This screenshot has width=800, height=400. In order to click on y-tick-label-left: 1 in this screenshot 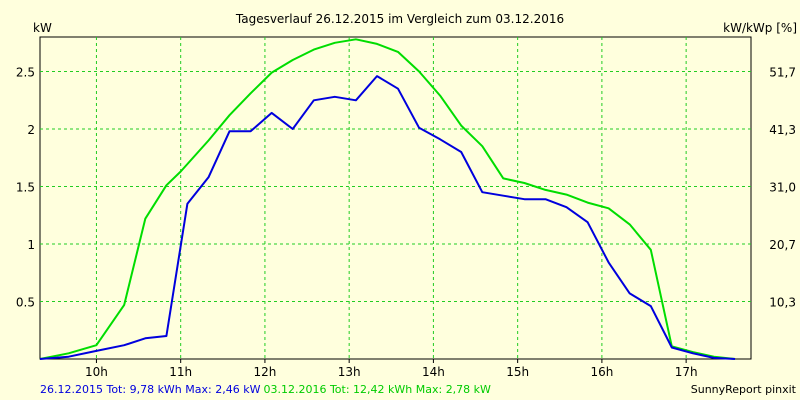, I will do `click(31, 245)`.